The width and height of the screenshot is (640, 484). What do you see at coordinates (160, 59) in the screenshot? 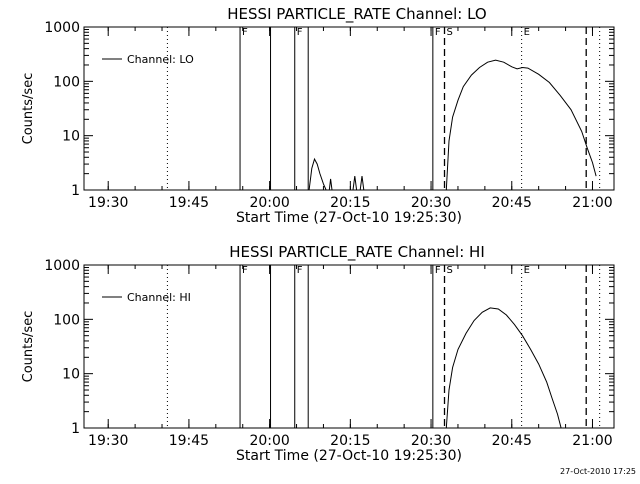
I see `legend-entry: Channel: LO` at bounding box center [160, 59].